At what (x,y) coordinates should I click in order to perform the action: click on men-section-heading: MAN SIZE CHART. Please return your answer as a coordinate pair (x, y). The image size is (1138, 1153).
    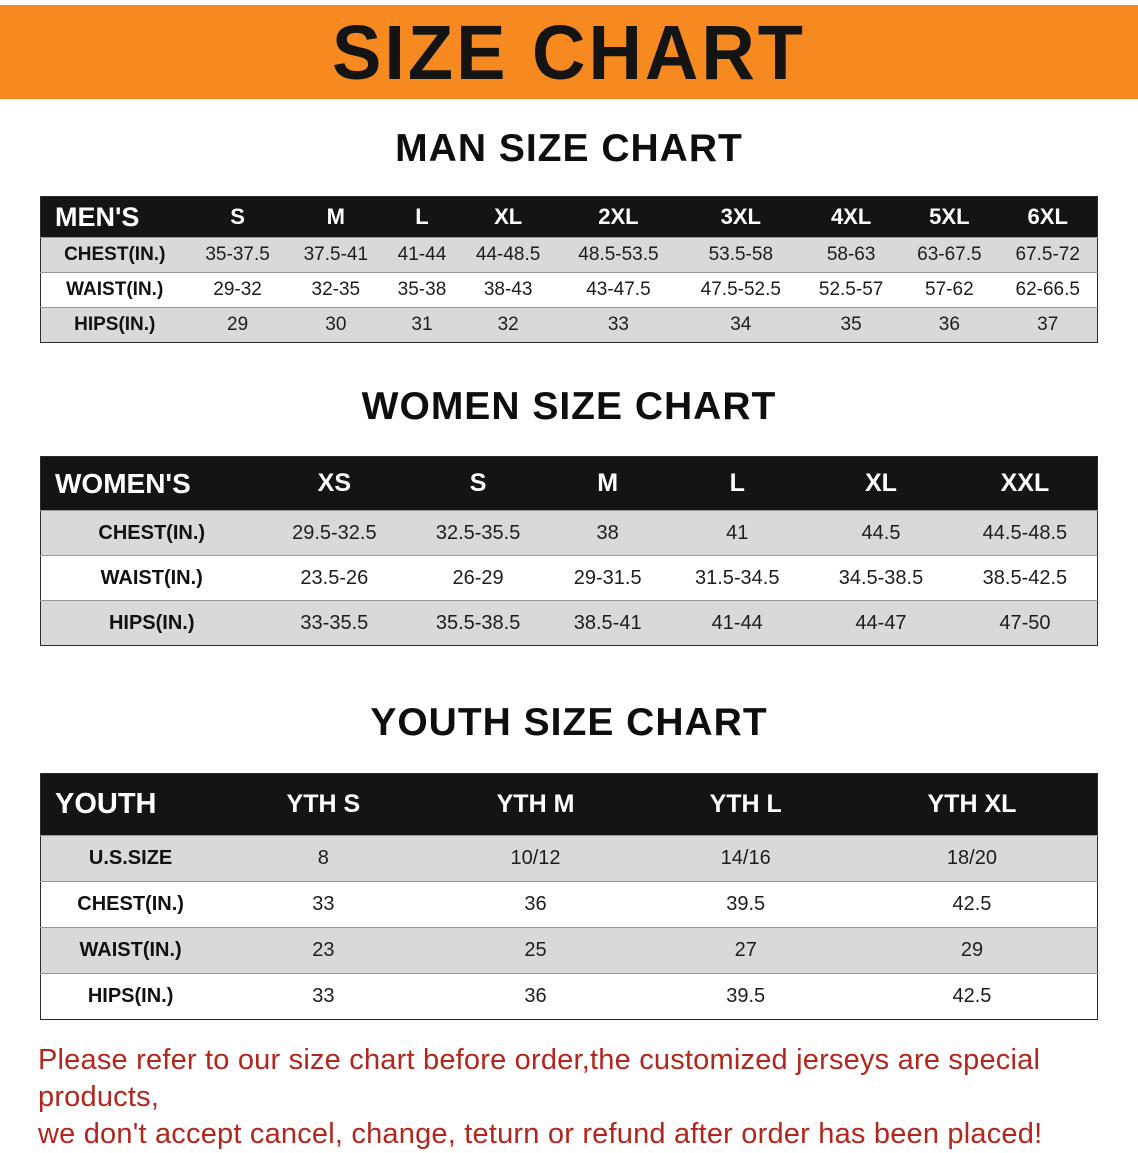
    Looking at the image, I should click on (569, 148).